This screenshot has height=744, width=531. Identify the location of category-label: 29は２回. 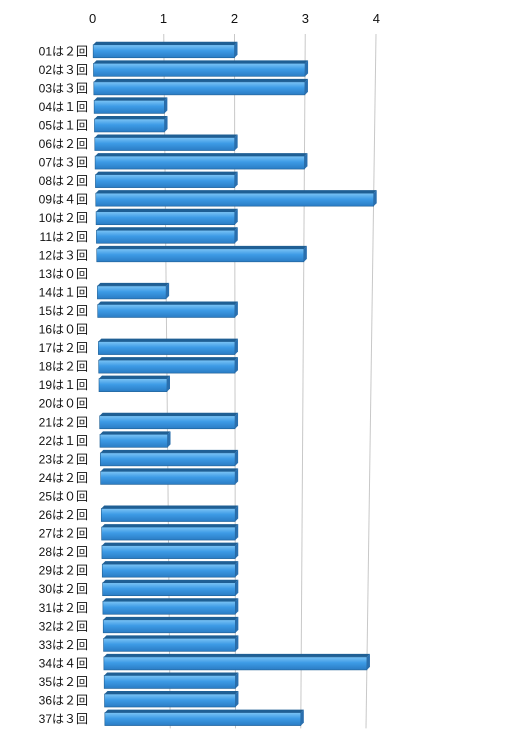
(63, 571).